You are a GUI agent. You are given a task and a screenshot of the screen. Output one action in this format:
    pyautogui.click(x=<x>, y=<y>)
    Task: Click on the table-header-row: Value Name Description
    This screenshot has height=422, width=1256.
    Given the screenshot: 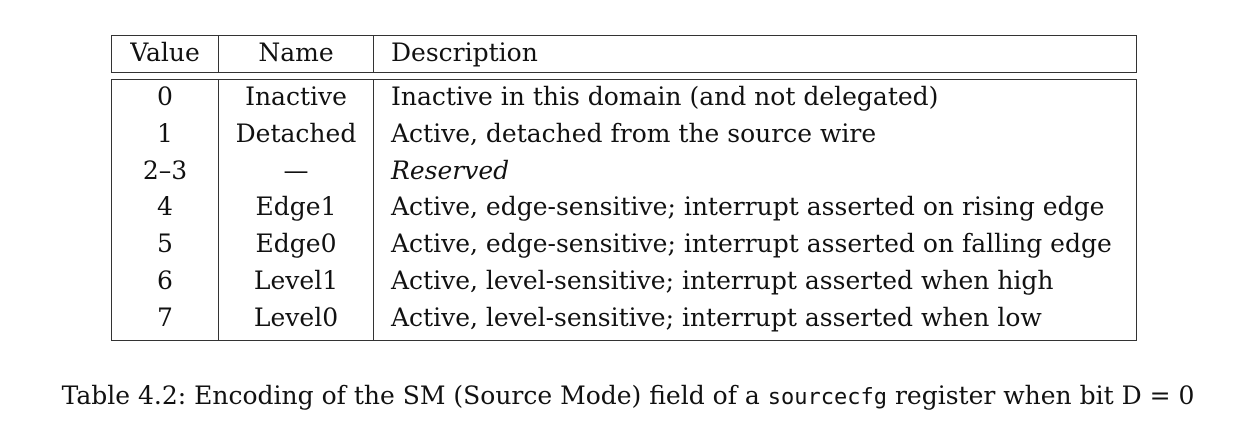 What is the action you would take?
    pyautogui.click(x=624, y=54)
    